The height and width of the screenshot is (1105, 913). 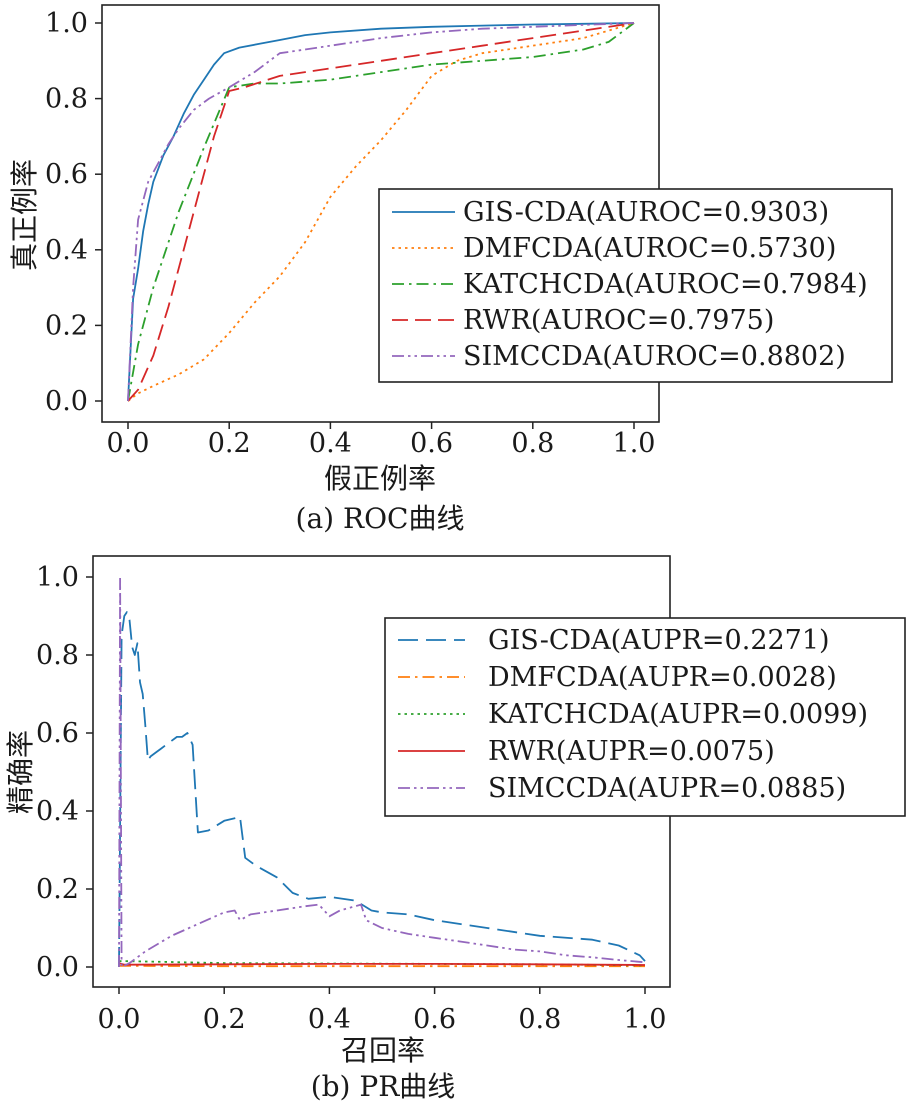 I want to click on roc-x-tick-label: 0.0, so click(x=128, y=443).